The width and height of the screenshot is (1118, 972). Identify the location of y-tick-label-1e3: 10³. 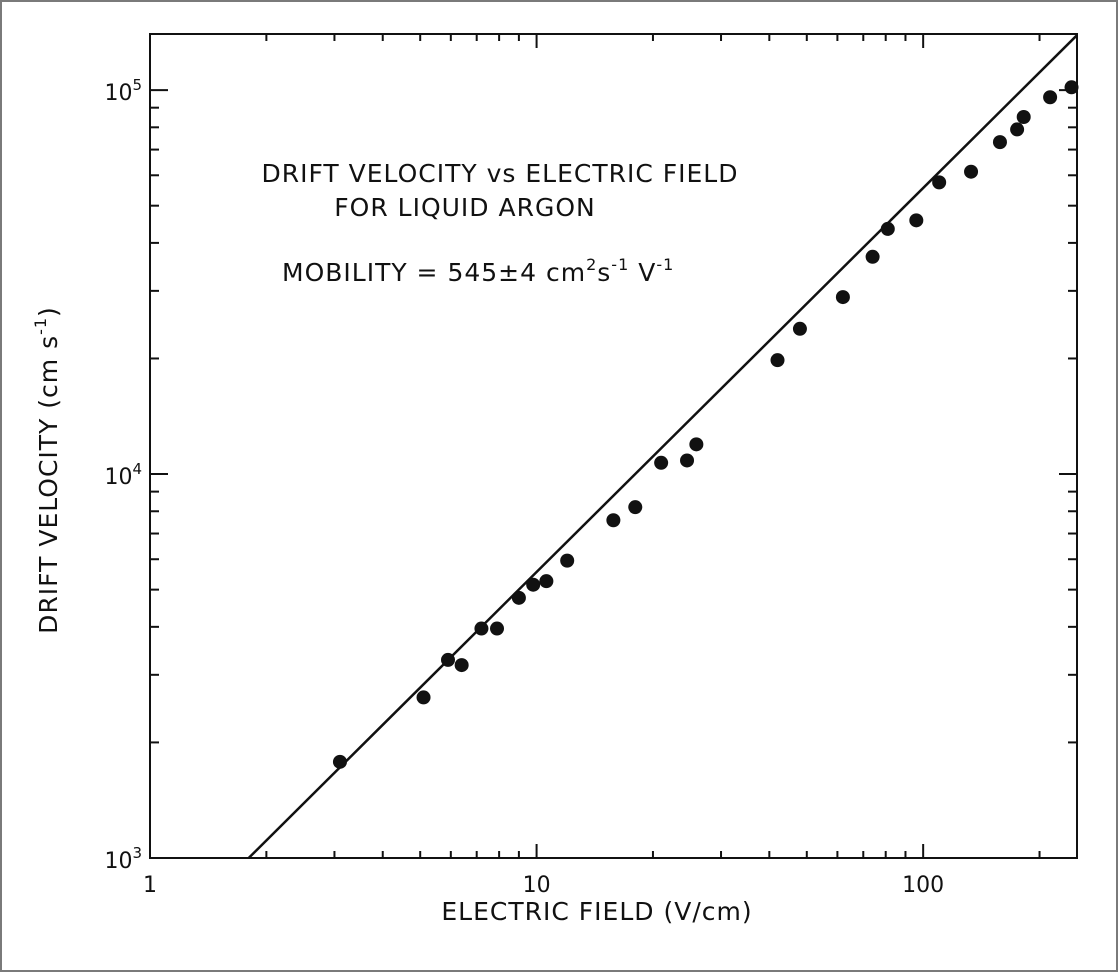
(123, 859).